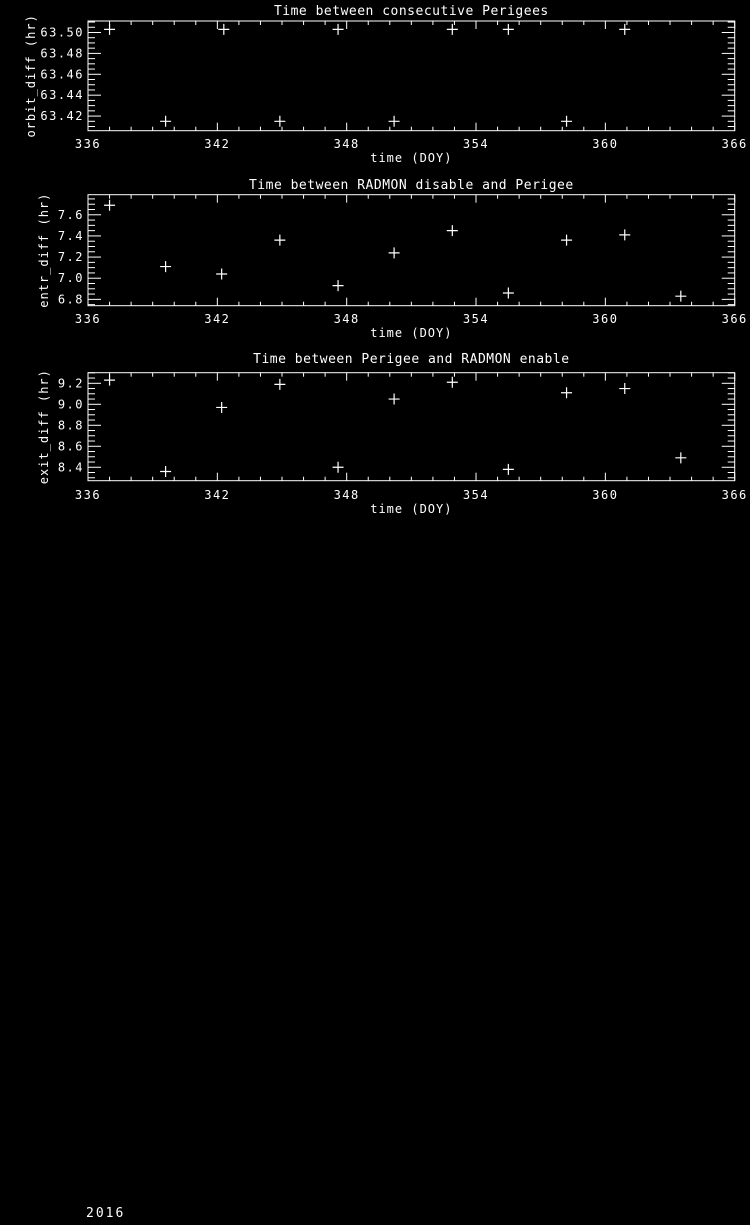  What do you see at coordinates (62, 95) in the screenshot?
I see `y-tick-label: 63.44` at bounding box center [62, 95].